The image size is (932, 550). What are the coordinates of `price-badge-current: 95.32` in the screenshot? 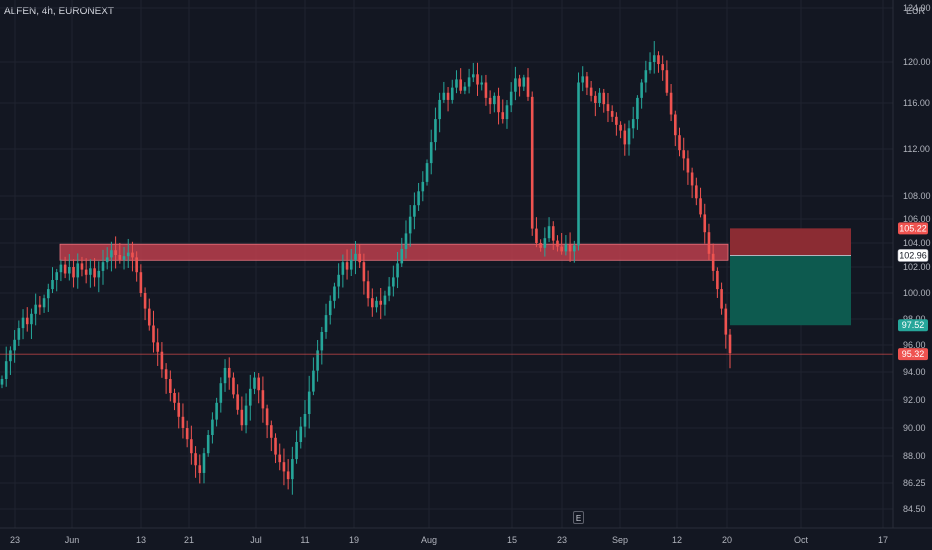 It's located at (913, 354).